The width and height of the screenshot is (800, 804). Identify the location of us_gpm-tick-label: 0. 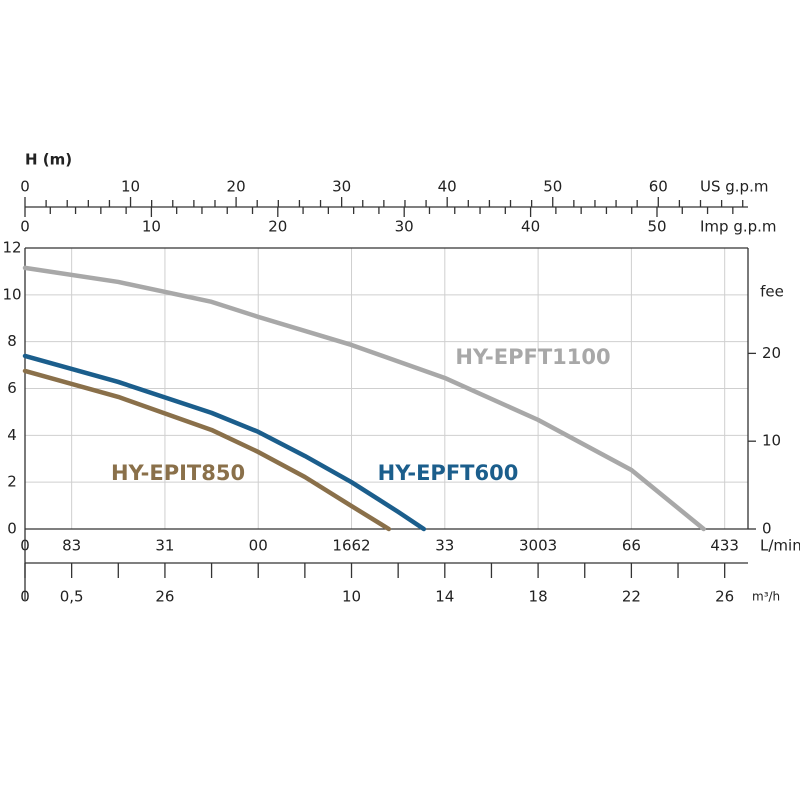
(25, 187).